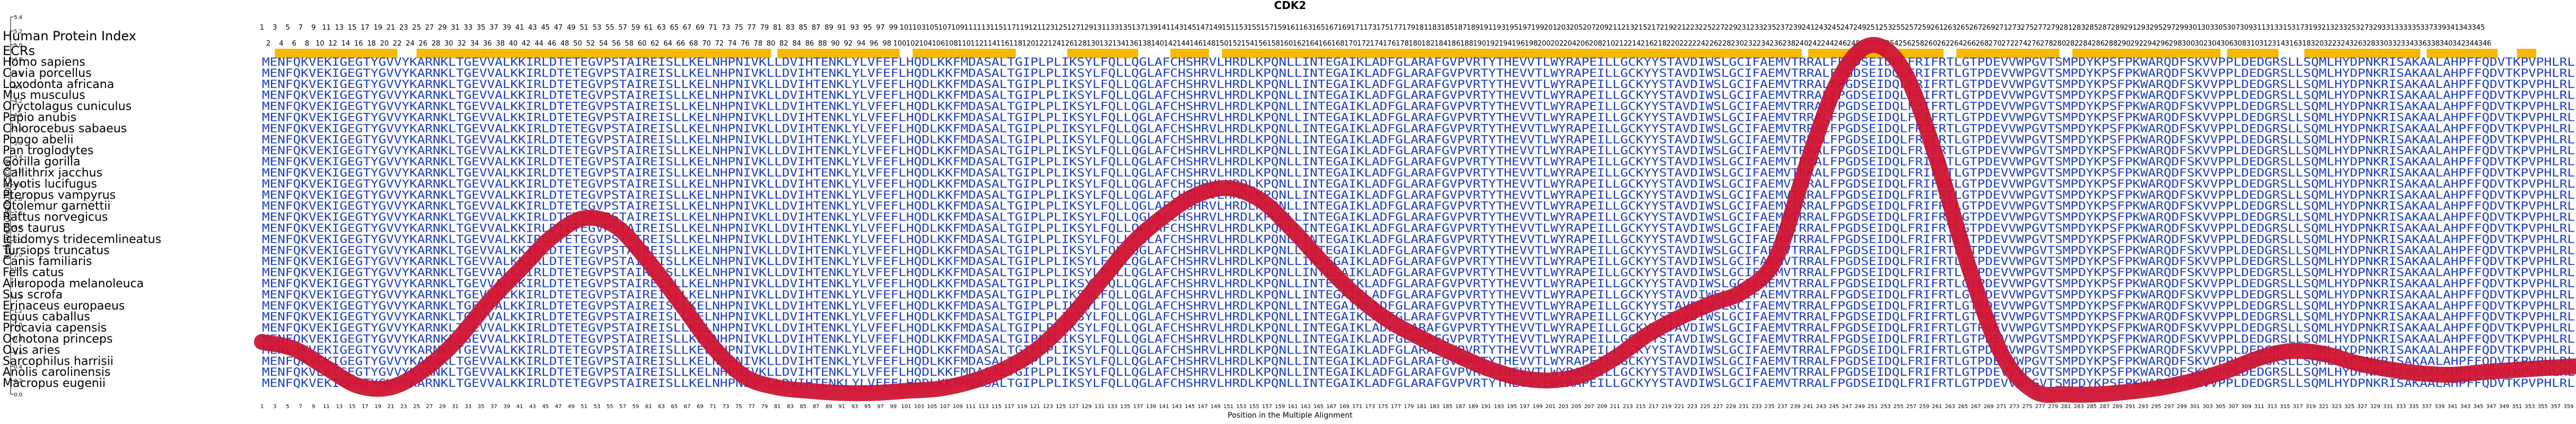  What do you see at coordinates (2323, 28) in the screenshot?
I see `protein-index-top-tick: 321` at bounding box center [2323, 28].